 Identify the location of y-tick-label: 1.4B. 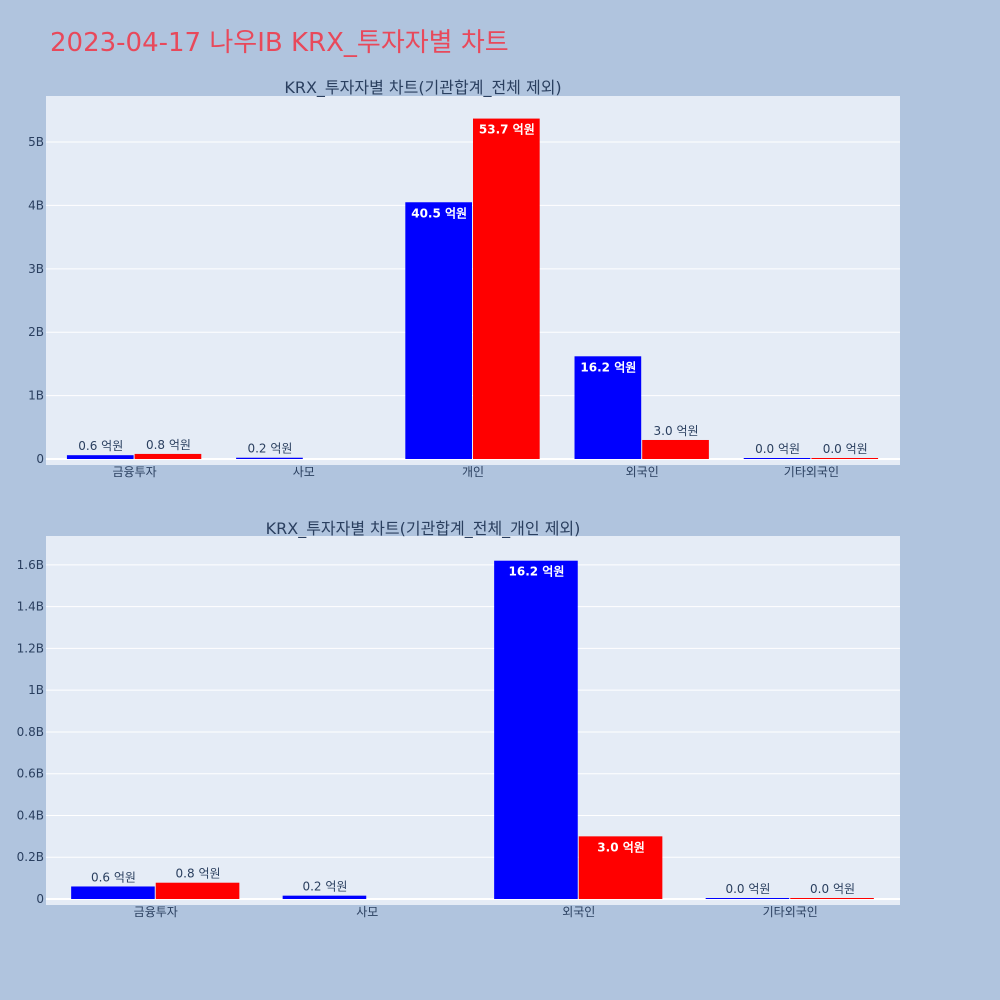
(30, 607).